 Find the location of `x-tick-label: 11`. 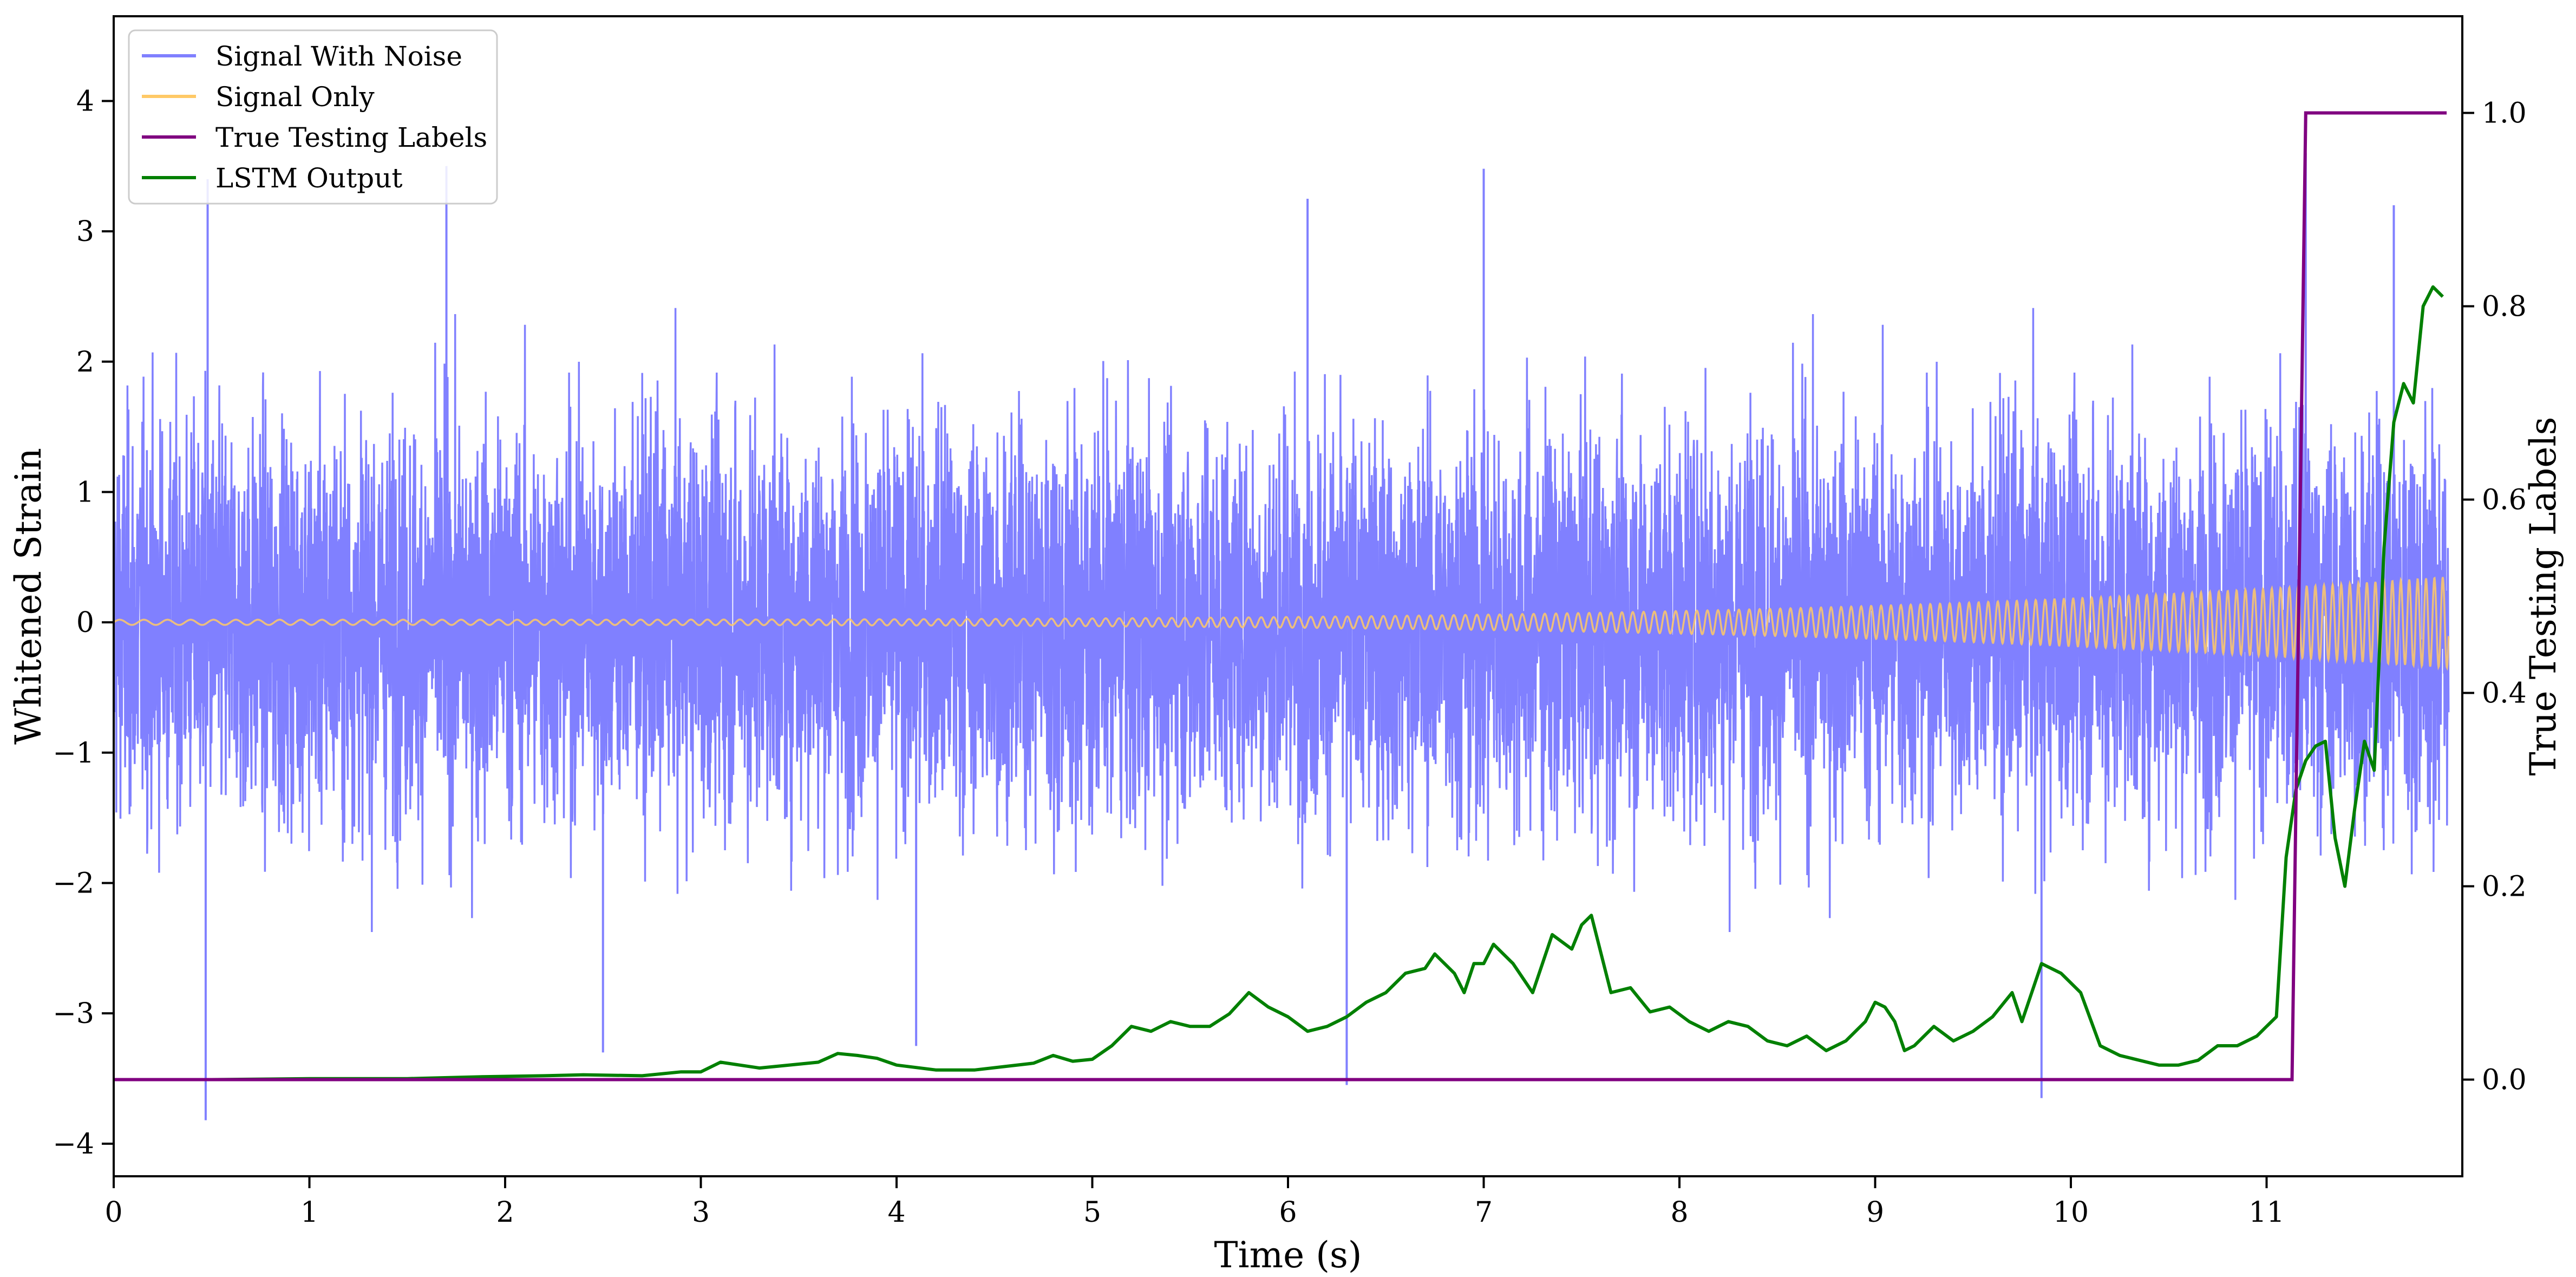

x-tick-label: 11 is located at coordinates (2266, 1212).